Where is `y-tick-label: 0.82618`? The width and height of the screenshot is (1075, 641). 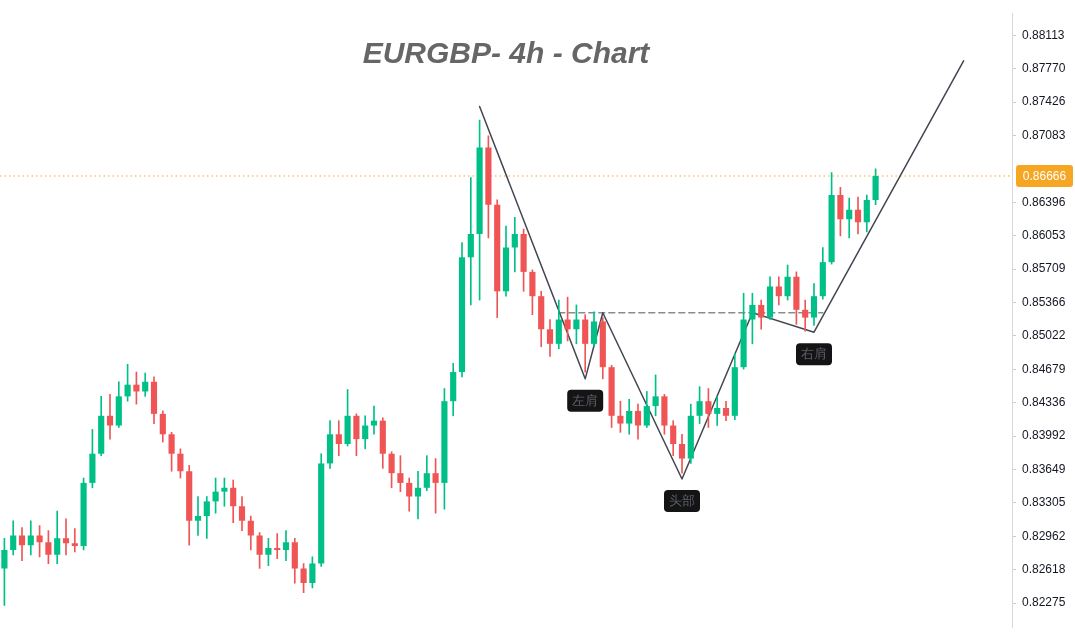 y-tick-label: 0.82618 is located at coordinates (1044, 568).